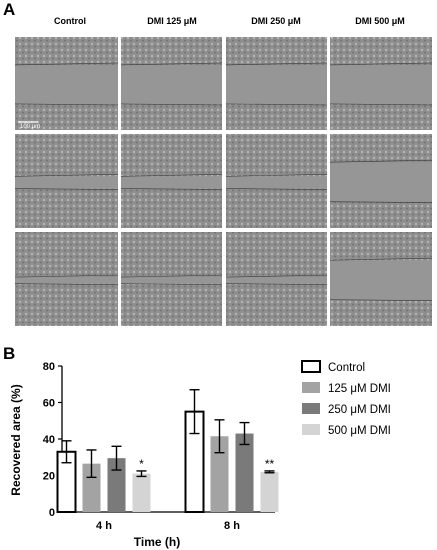  Describe the element at coordinates (359, 389) in the screenshot. I see `legend-entry: 125 μM DMI` at that location.